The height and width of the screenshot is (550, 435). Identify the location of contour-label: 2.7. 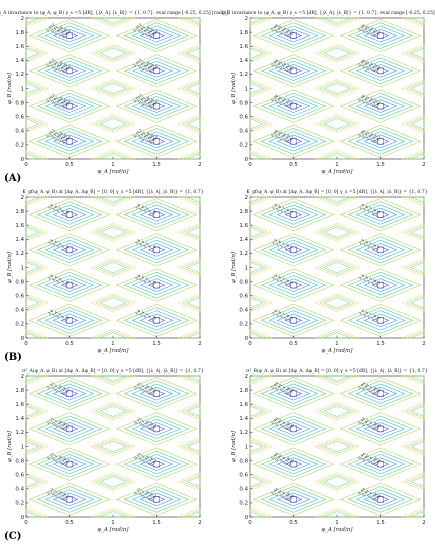
(369, 245).